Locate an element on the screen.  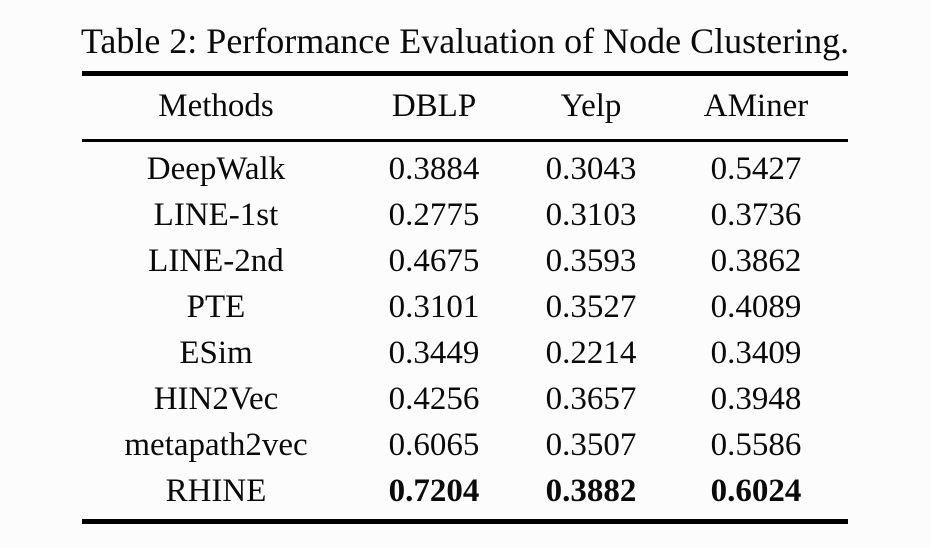
method-name: DeepWalk is located at coordinates (216, 169).